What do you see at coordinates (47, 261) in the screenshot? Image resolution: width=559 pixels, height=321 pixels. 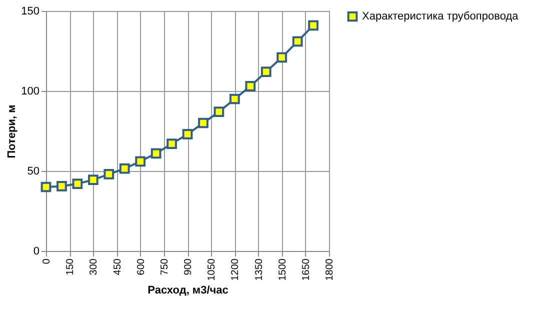 I see `x-tick-label: 0` at bounding box center [47, 261].